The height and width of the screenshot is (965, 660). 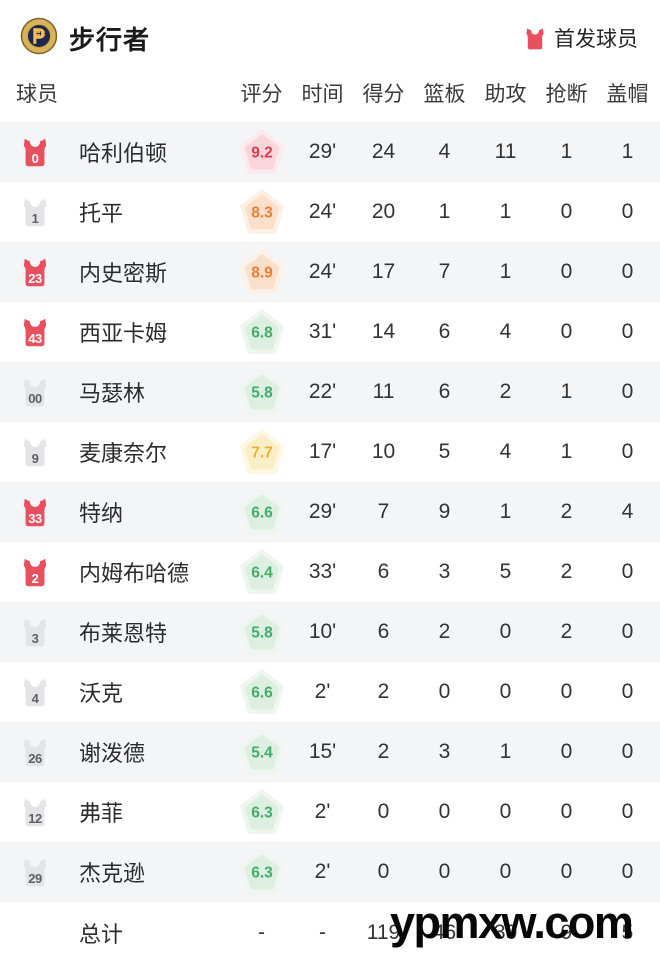 What do you see at coordinates (262, 632) in the screenshot?
I see `rating-badge: 5.8` at bounding box center [262, 632].